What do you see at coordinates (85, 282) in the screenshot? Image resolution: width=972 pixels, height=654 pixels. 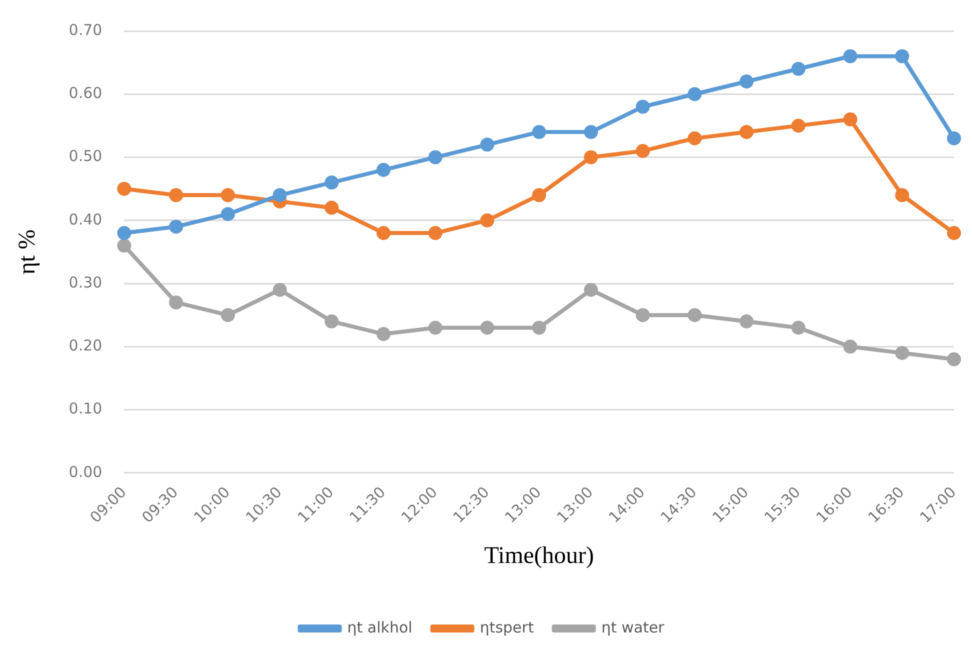 I see `y-tick-label: 0.30` at bounding box center [85, 282].